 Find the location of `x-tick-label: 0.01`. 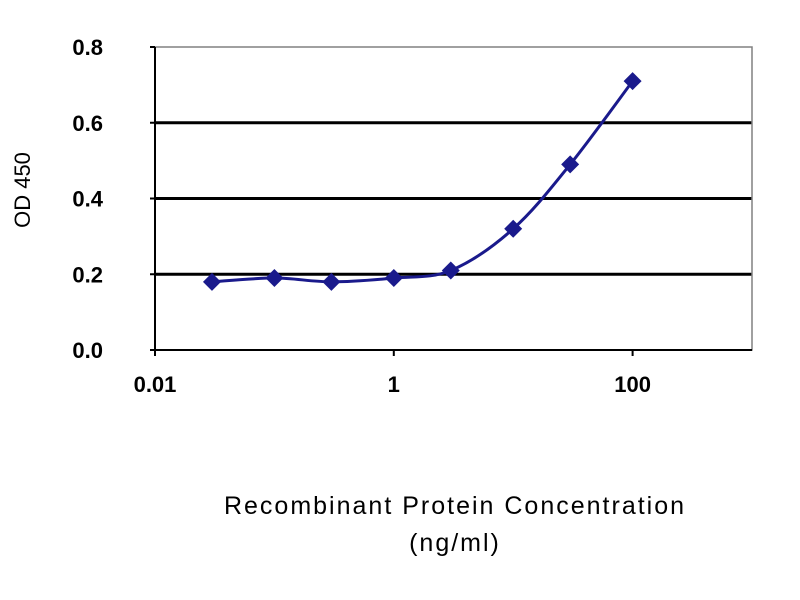

x-tick-label: 0.01 is located at coordinates (155, 384).